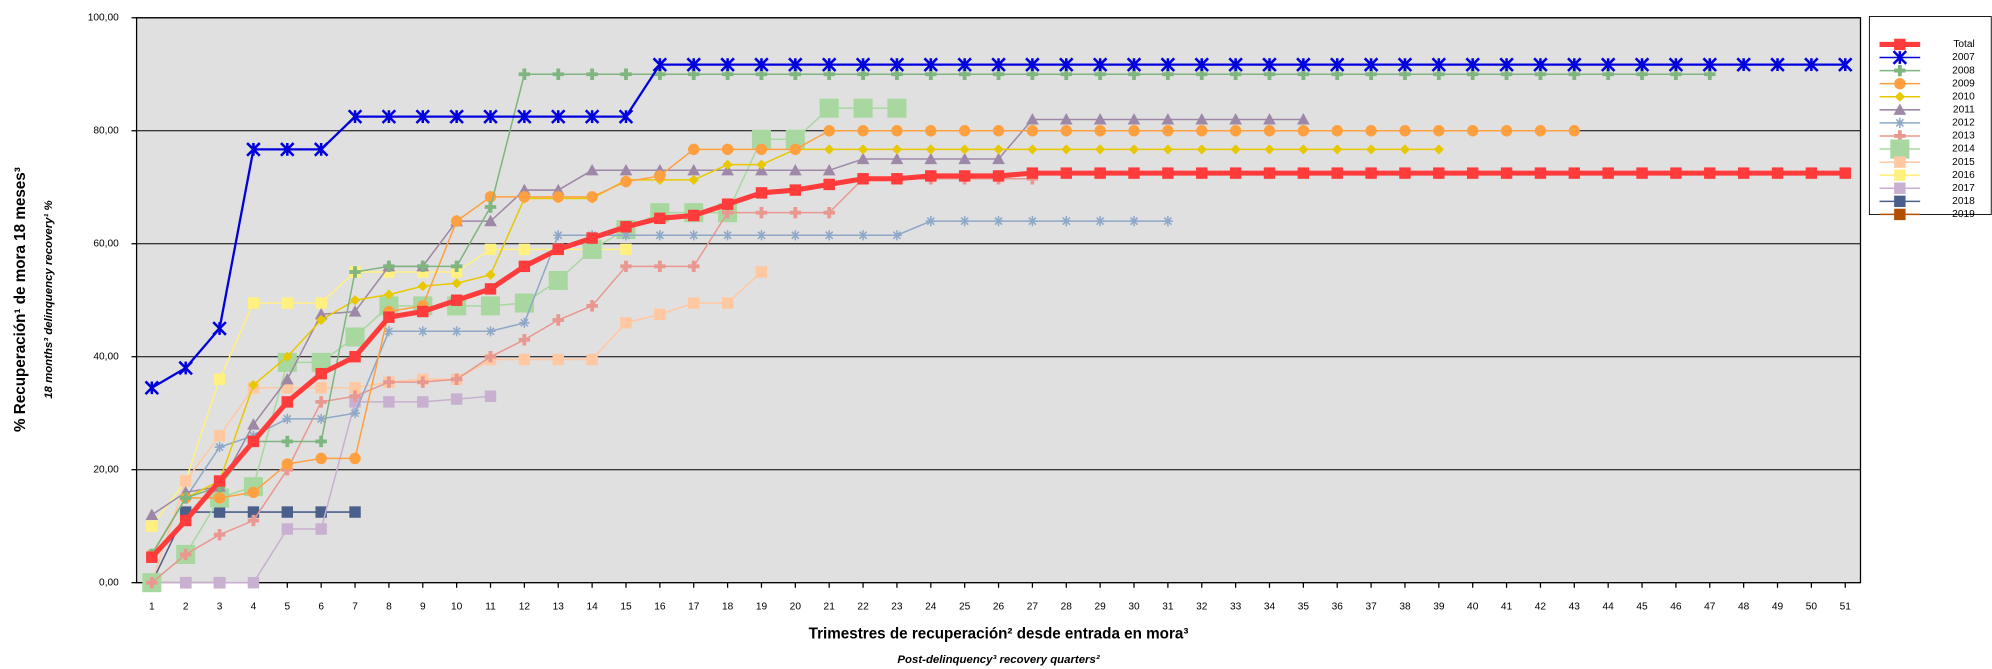 Image resolution: width=1992 pixels, height=669 pixels. Describe the element at coordinates (1134, 606) in the screenshot. I see `x-tick-label: 30` at that location.